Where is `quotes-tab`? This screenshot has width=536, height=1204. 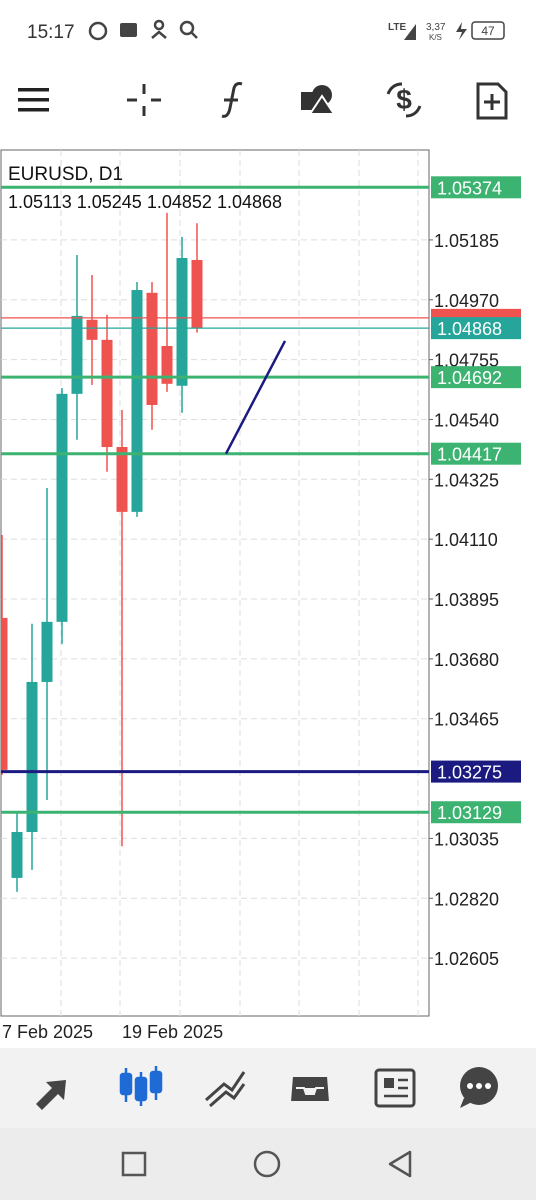
quotes-tab is located at coordinates (51, 1095).